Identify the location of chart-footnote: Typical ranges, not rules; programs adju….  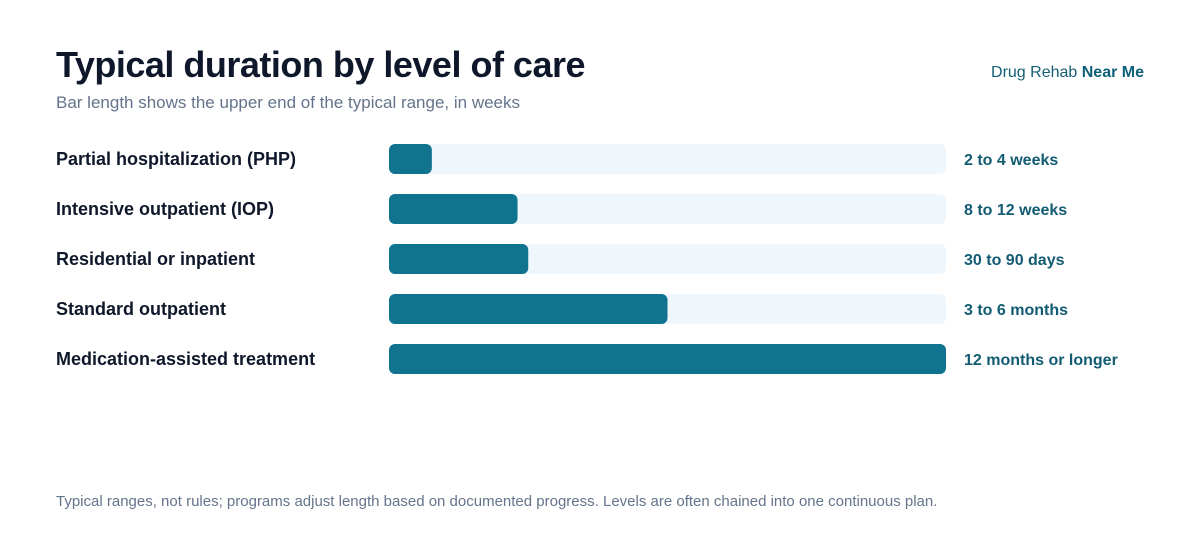
(497, 501).